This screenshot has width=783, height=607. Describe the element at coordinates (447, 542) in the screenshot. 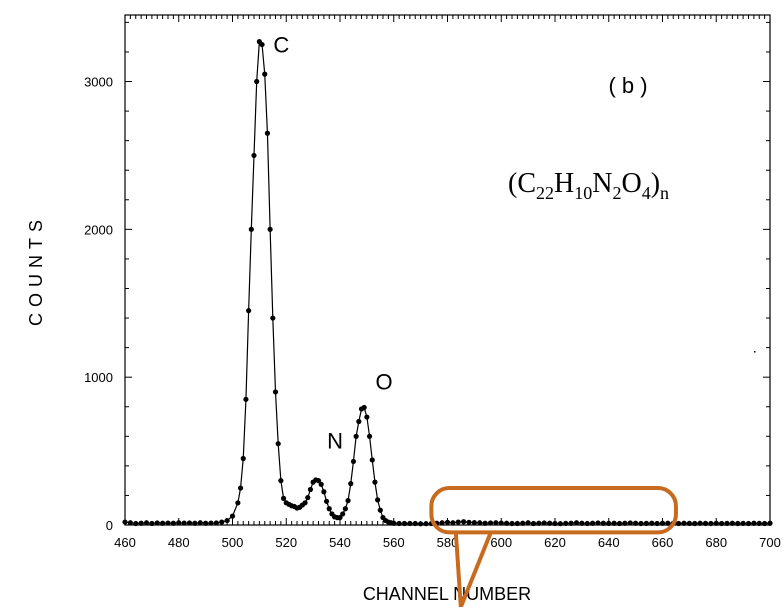

I see `x-tick-labels: 460 480 500 520 540 560 580 600 620 640 660 680 700` at that location.